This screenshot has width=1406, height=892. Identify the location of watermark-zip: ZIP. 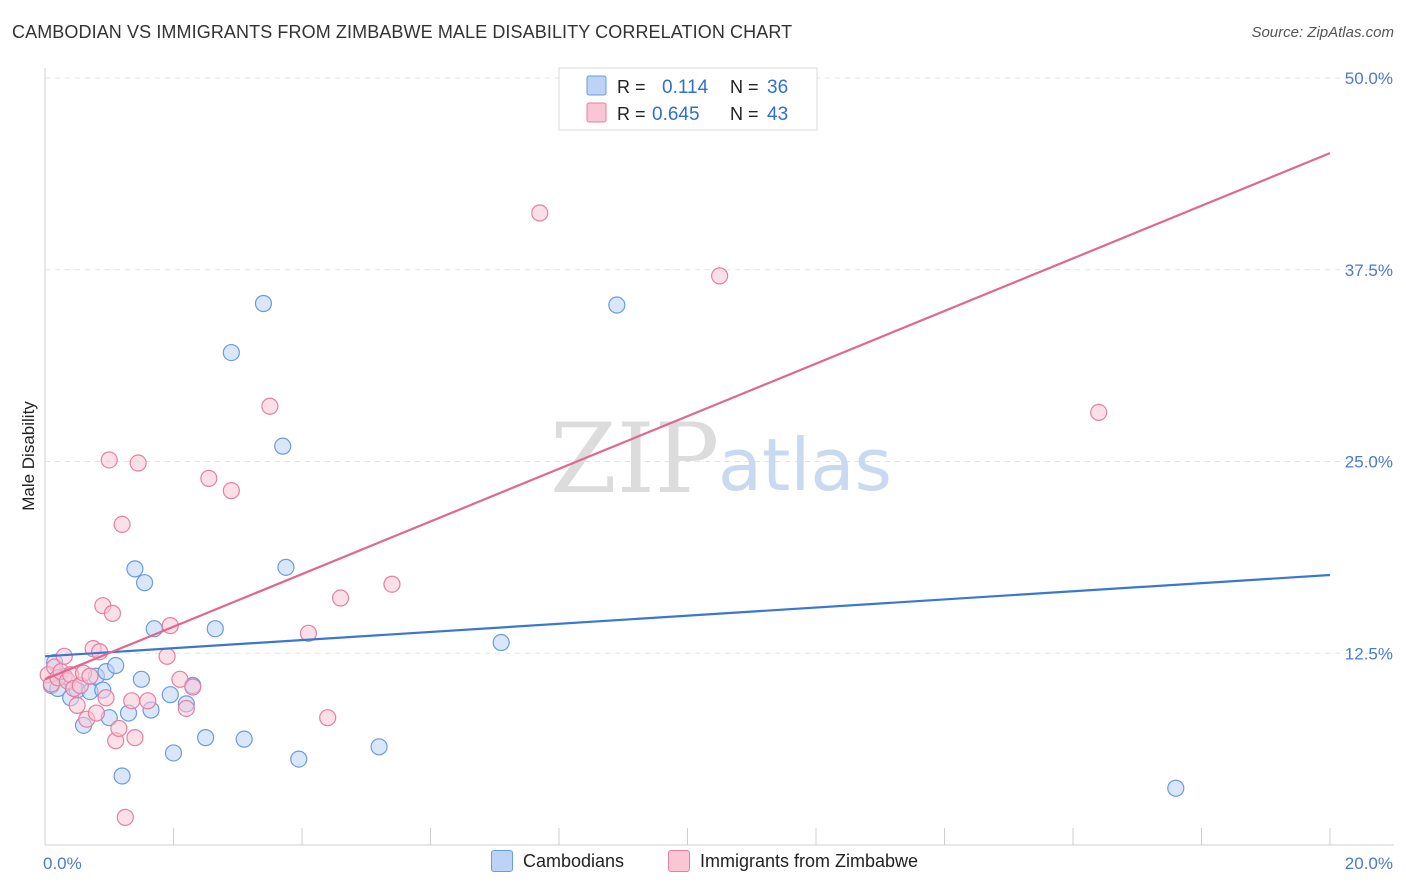
(634, 459).